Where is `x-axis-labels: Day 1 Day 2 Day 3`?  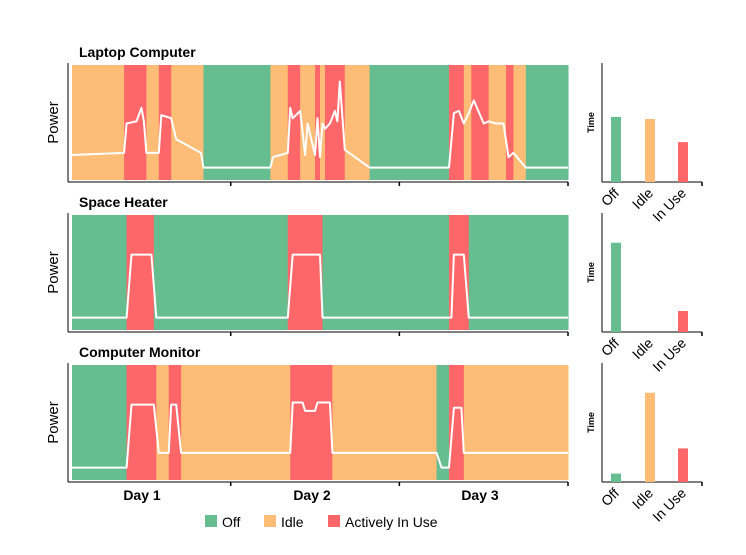 x-axis-labels: Day 1 Day 2 Day 3 is located at coordinates (311, 495).